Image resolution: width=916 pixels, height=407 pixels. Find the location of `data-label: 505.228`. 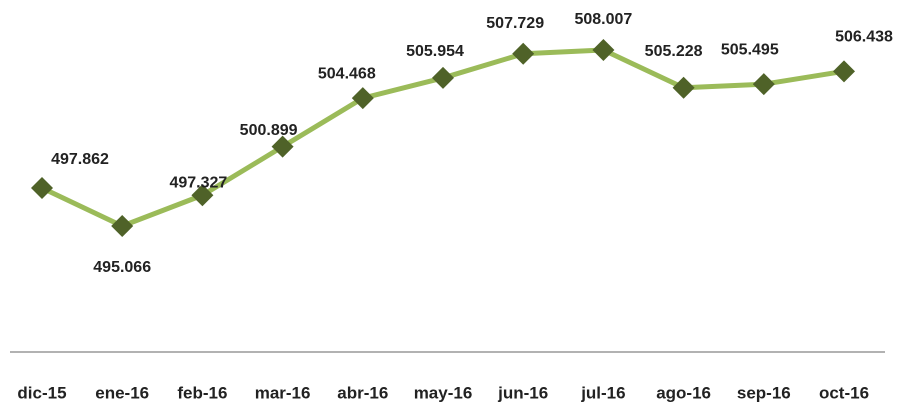

data-label: 505.228 is located at coordinates (674, 51).